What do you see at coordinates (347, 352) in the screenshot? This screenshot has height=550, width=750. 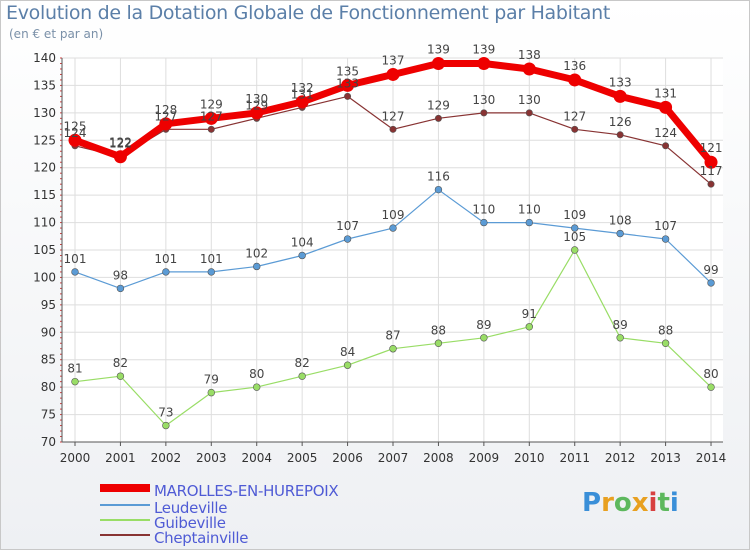 I see `data-label-guibeville: 84` at bounding box center [347, 352].